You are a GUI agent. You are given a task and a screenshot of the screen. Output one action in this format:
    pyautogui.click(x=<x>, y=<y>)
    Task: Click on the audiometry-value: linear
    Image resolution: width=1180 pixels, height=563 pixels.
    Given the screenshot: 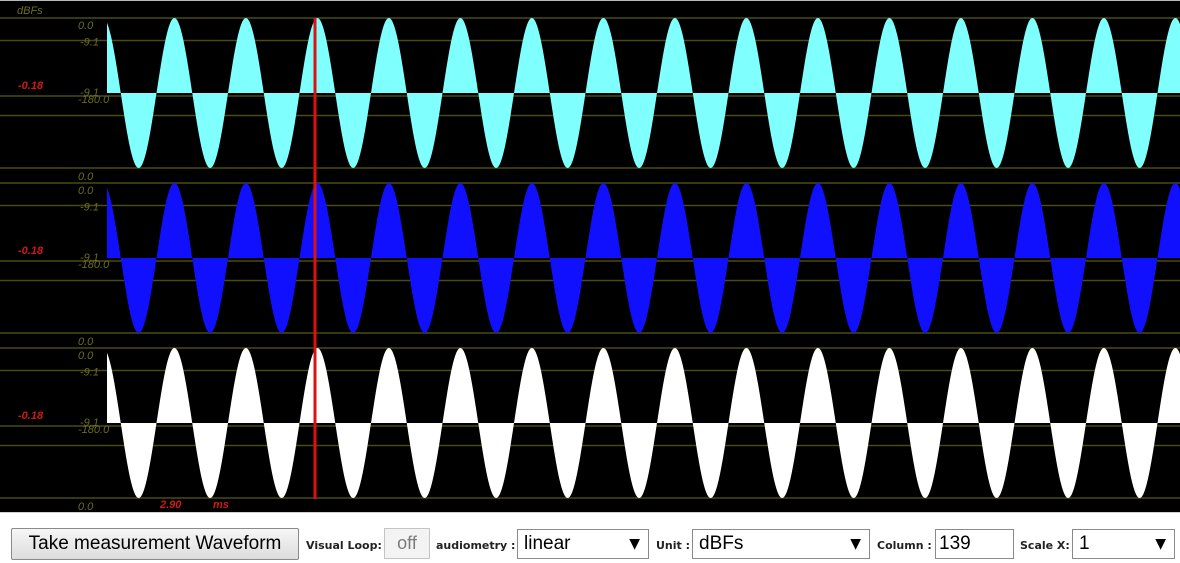 What is the action you would take?
    pyautogui.click(x=547, y=543)
    